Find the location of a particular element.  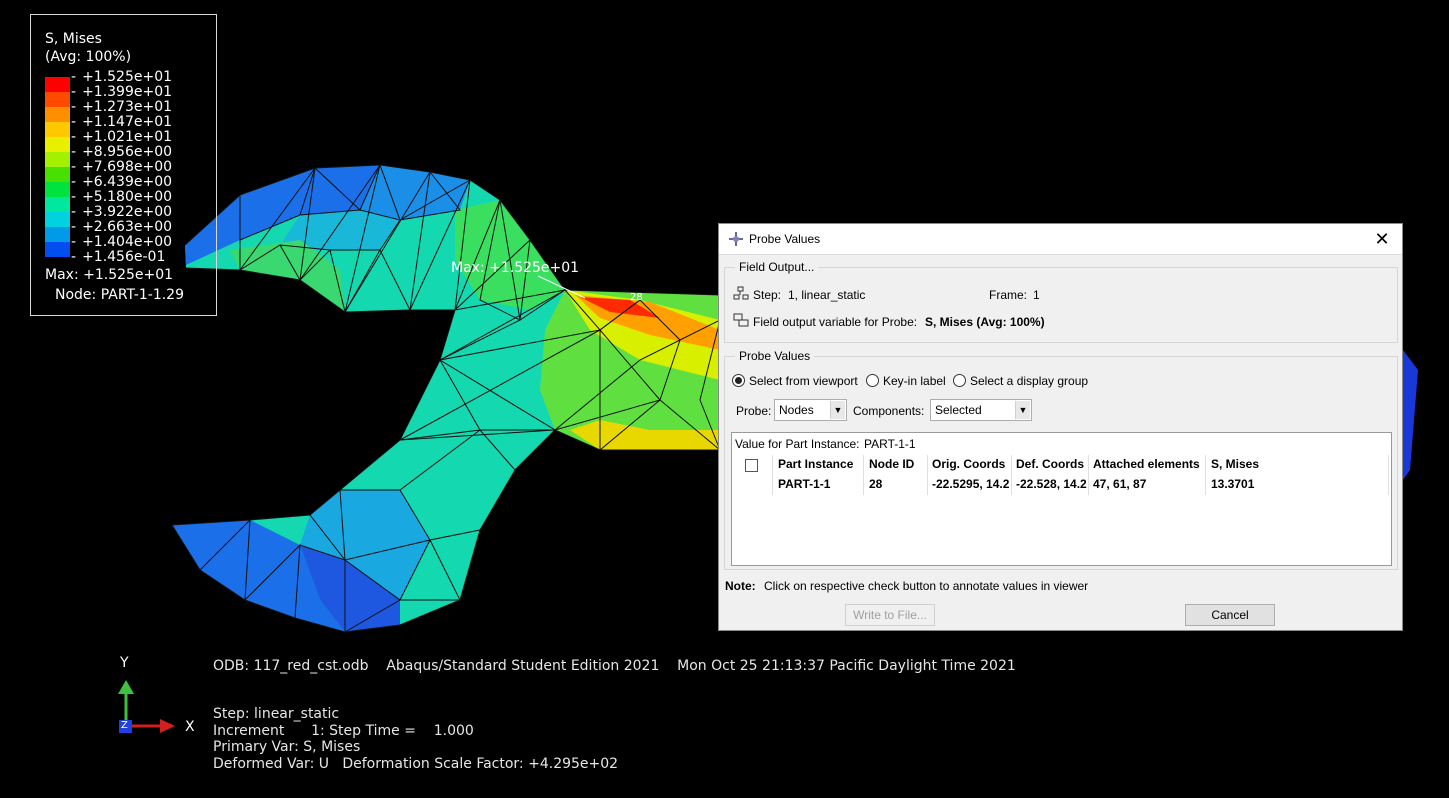

probe-type-select: Nodes ▼ is located at coordinates (810, 410).